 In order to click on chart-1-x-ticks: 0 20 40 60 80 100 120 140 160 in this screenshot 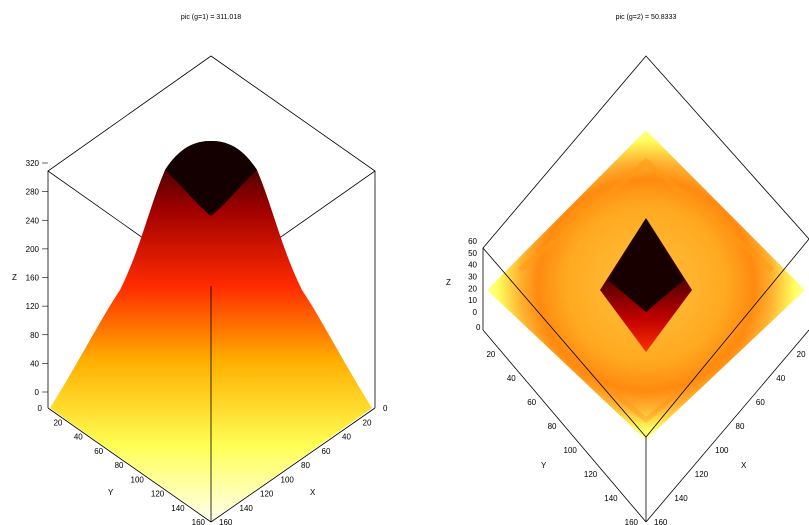, I will do `click(303, 464)`.